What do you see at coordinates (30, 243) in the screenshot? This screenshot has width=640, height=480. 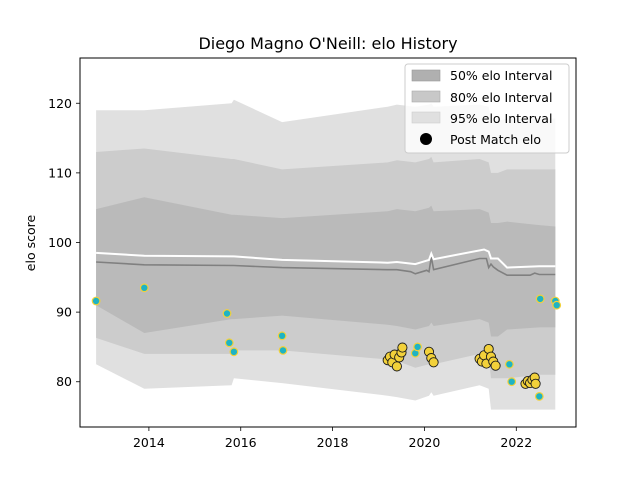 I see `y-axis-label: elo score` at bounding box center [30, 243].